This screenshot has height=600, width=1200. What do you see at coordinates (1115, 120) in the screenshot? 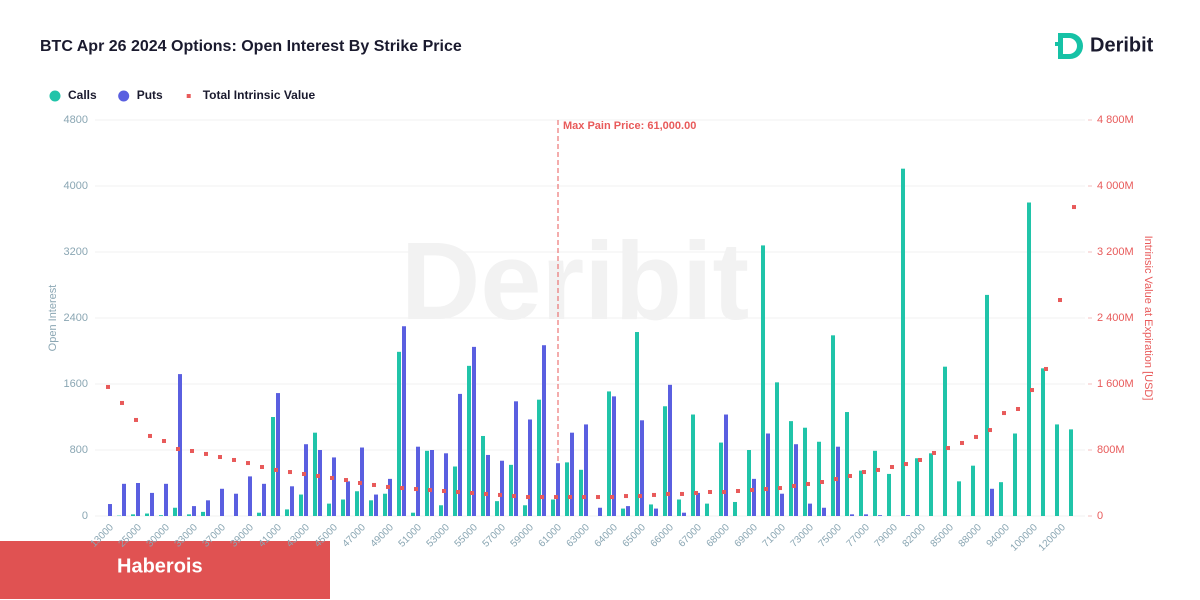
I see `y2-tick-label: 4 800M` at bounding box center [1115, 120].